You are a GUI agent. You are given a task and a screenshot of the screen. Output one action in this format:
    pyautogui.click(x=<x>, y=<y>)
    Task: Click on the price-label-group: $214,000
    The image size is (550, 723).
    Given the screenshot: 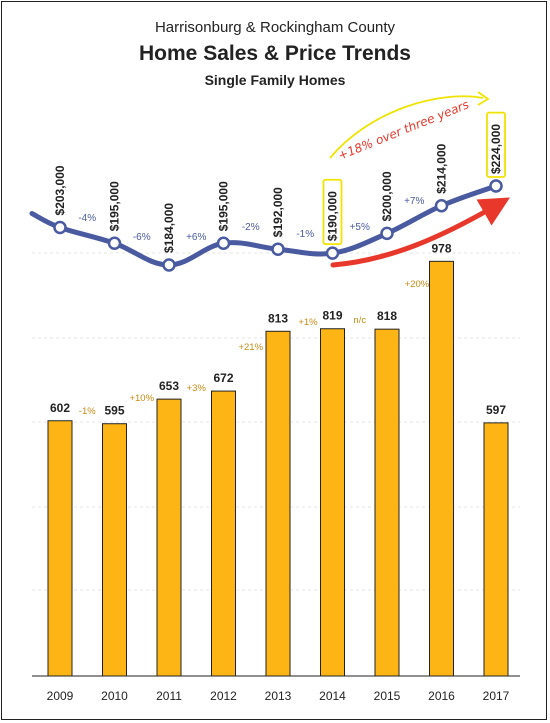 What is the action you would take?
    pyautogui.click(x=442, y=168)
    